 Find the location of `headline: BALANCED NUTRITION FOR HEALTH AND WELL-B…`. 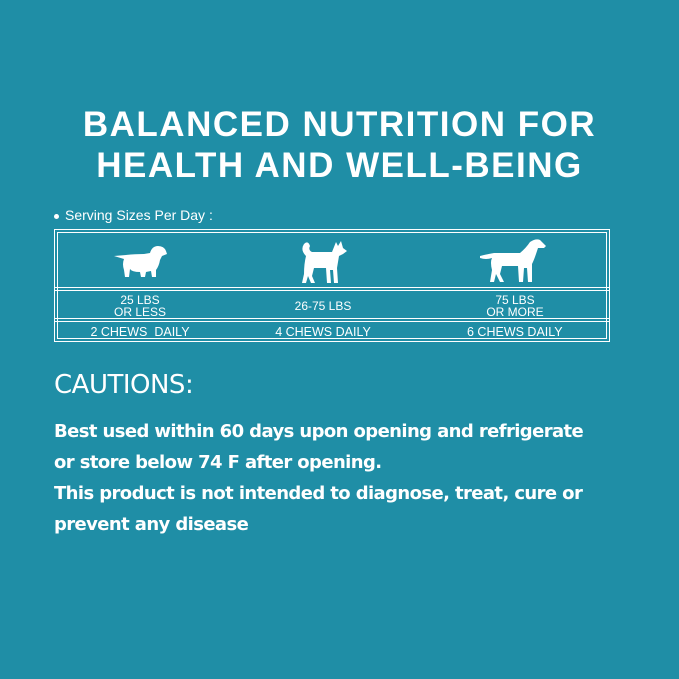

headline: BALANCED NUTRITION FOR HEALTH AND WELL-B… is located at coordinates (339, 145).